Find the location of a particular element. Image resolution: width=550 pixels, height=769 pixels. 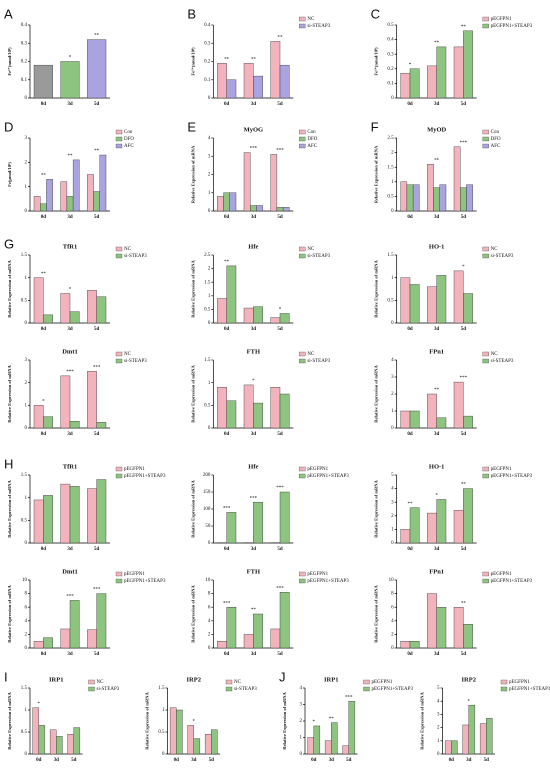

legend-label: si-STEAP3 is located at coordinates (135, 256).